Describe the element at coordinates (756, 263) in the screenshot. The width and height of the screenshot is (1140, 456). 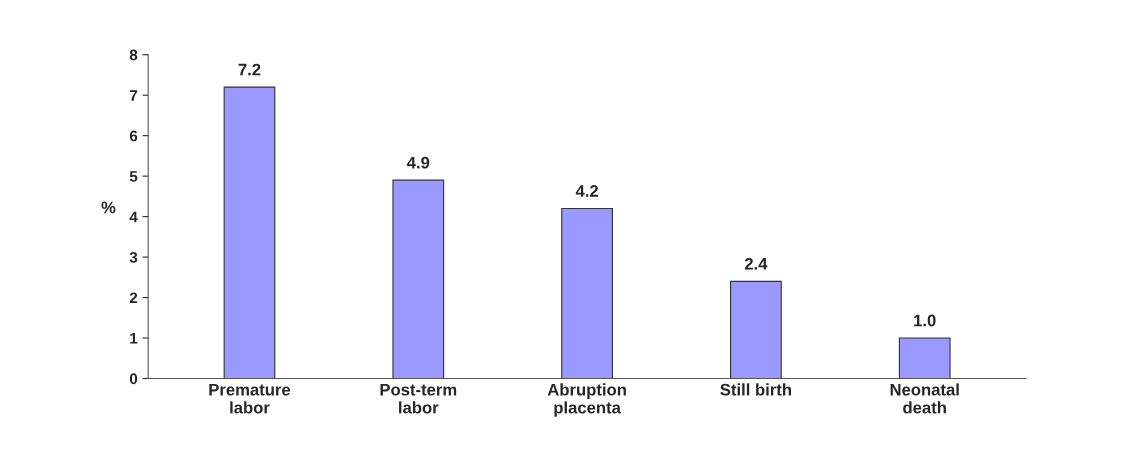
I see `data-label: 2.4` at that location.